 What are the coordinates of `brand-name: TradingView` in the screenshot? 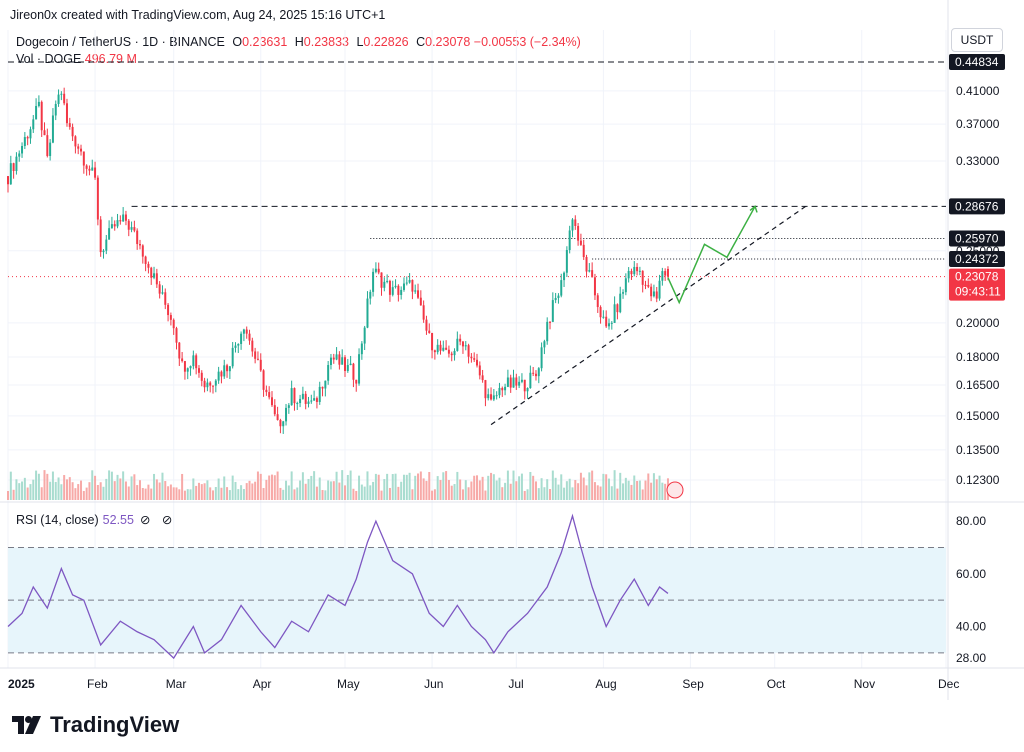 It's located at (115, 724).